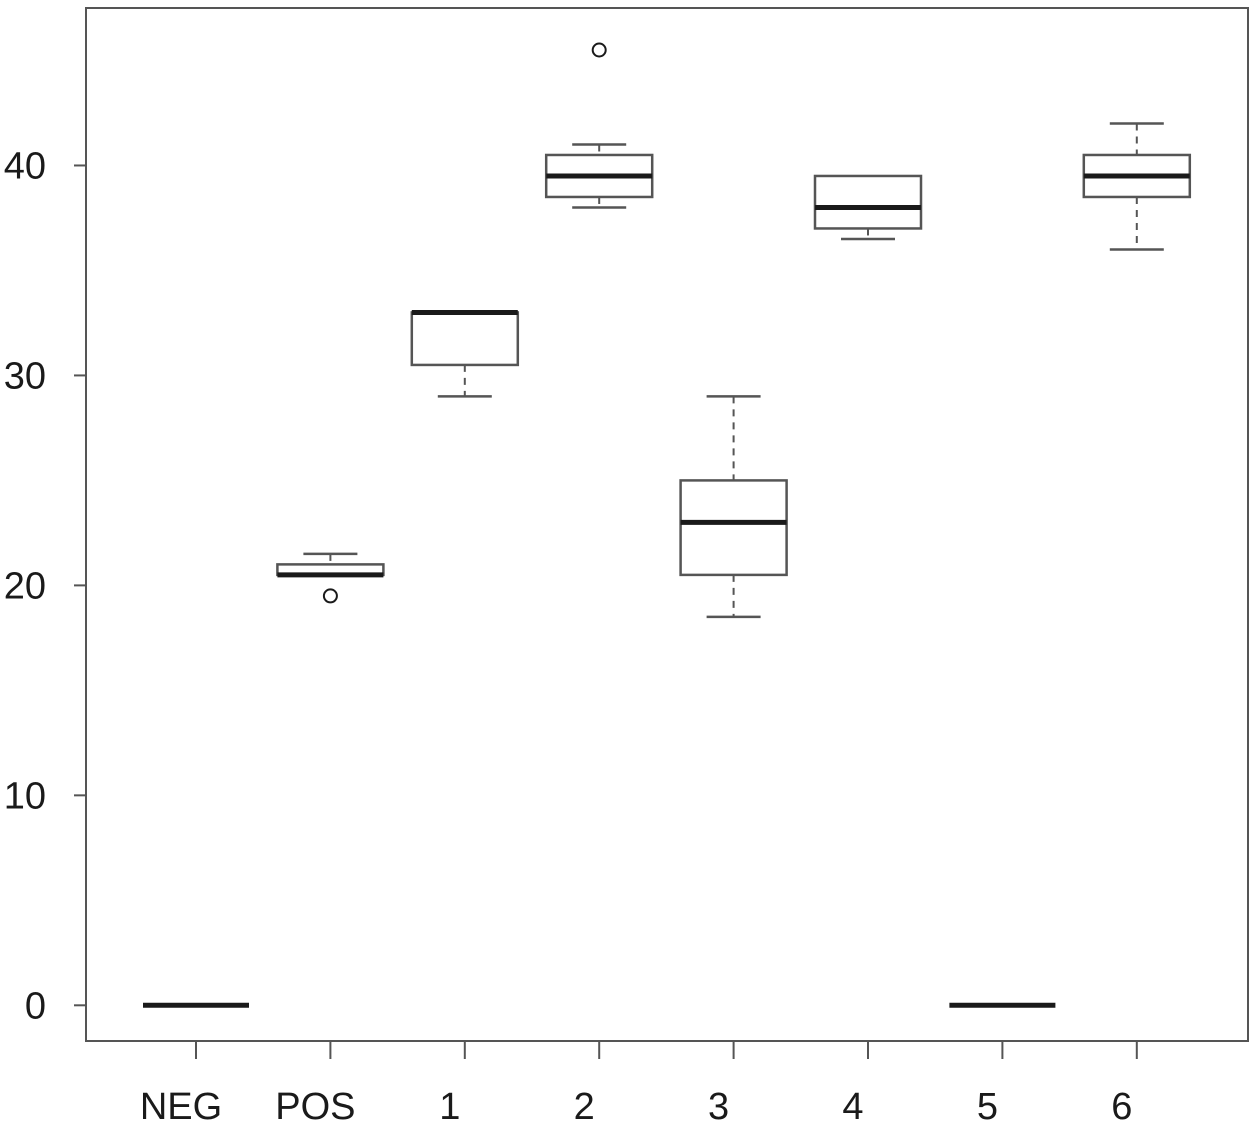 The width and height of the screenshot is (1256, 1128). What do you see at coordinates (25, 586) in the screenshot?
I see `y-tick-label: 20` at bounding box center [25, 586].